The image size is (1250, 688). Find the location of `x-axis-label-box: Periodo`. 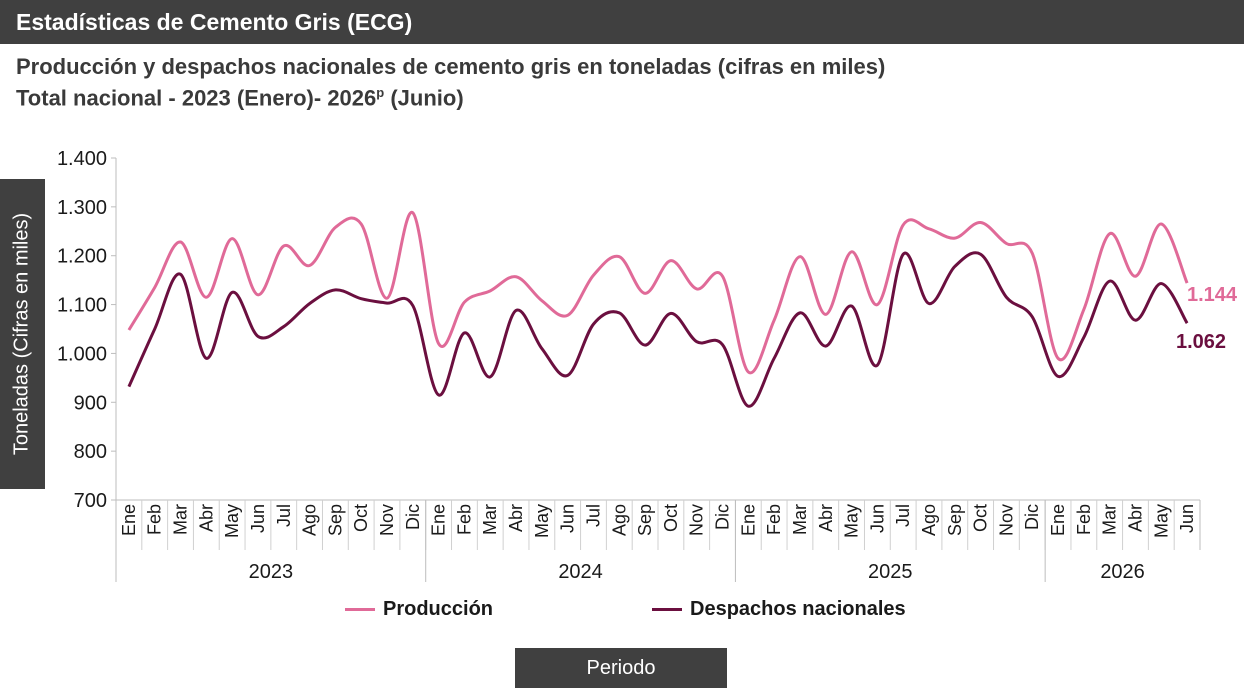

x-axis-label-box: Periodo is located at coordinates (621, 668).